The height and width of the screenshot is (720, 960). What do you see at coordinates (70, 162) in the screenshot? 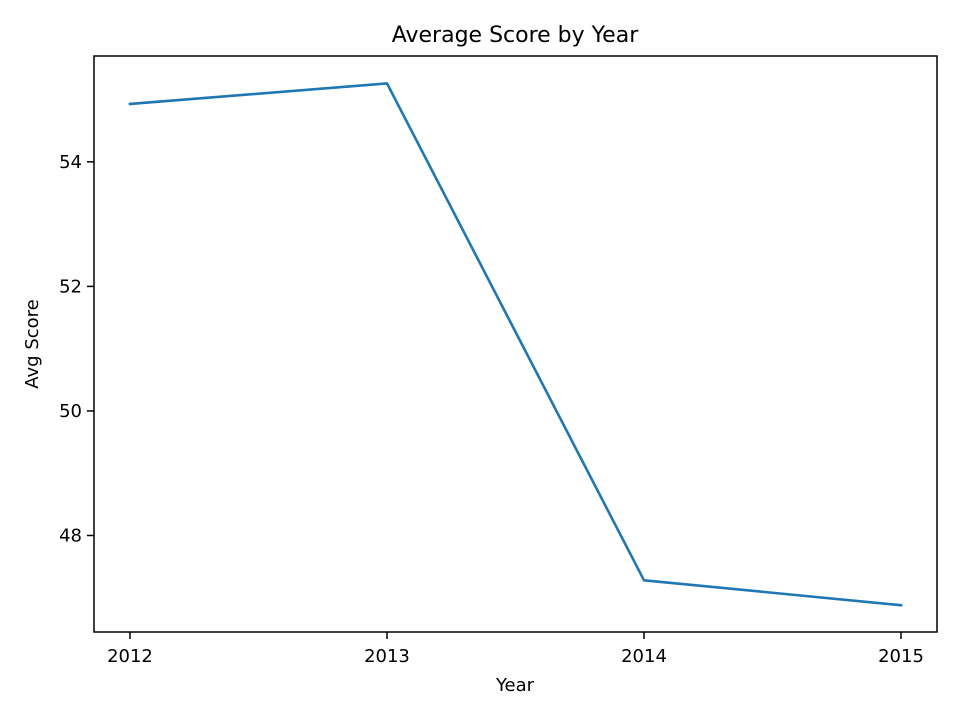
I see `y-tick-label: 54` at bounding box center [70, 162].